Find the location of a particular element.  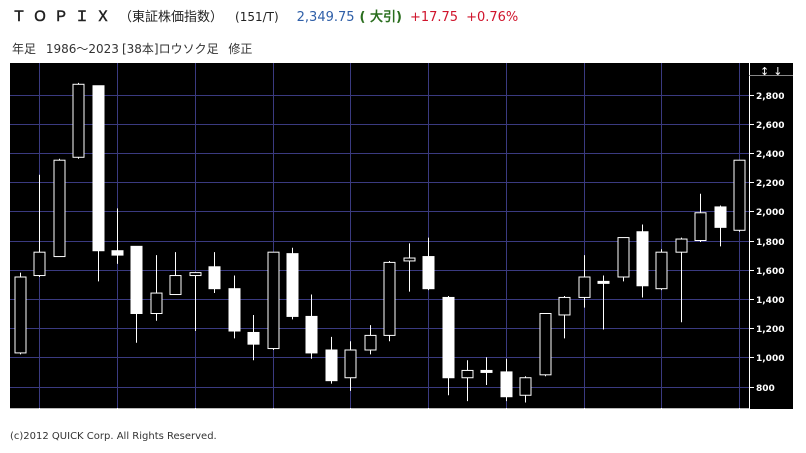

copyright: (c)2012 QUICK Corp. All Rights Reserved. is located at coordinates (113, 436).